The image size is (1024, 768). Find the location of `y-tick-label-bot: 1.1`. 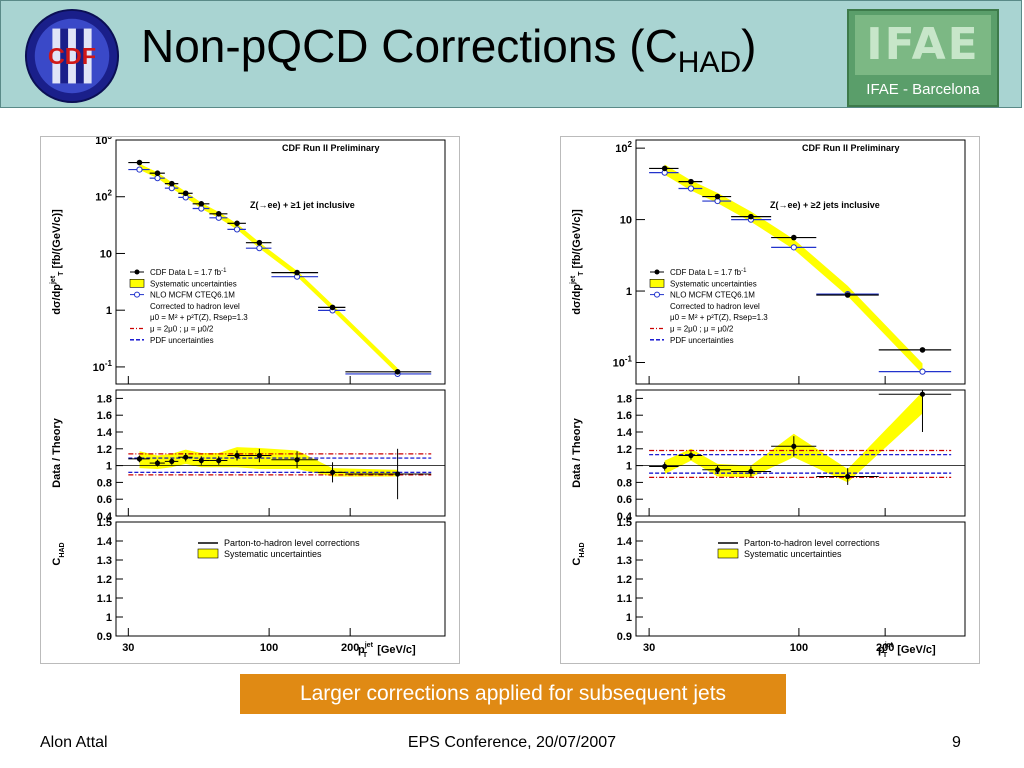

y-tick-label-bot: 1.1 is located at coordinates (104, 599).